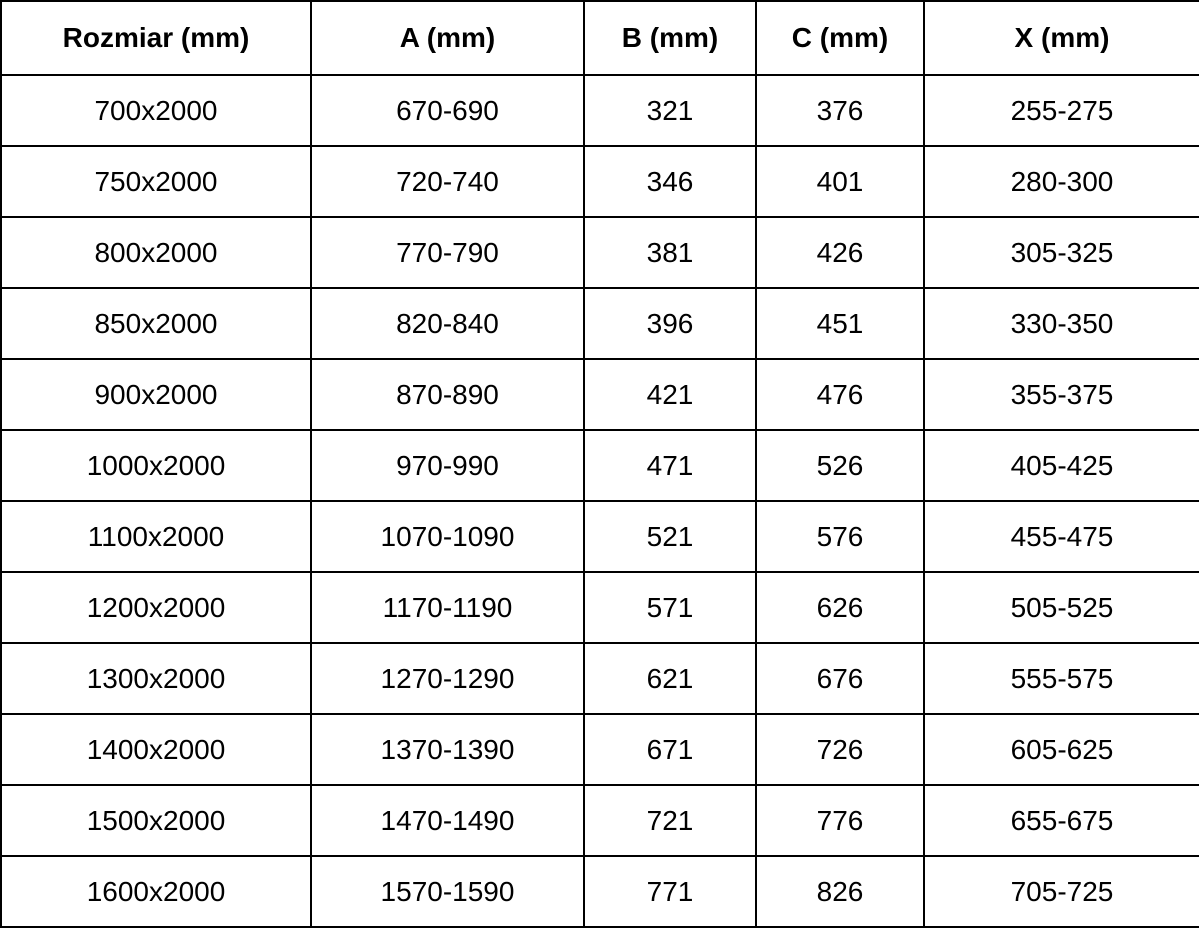 This screenshot has width=1199, height=928. What do you see at coordinates (447, 891) in the screenshot?
I see `cell-a: 1570-1590` at bounding box center [447, 891].